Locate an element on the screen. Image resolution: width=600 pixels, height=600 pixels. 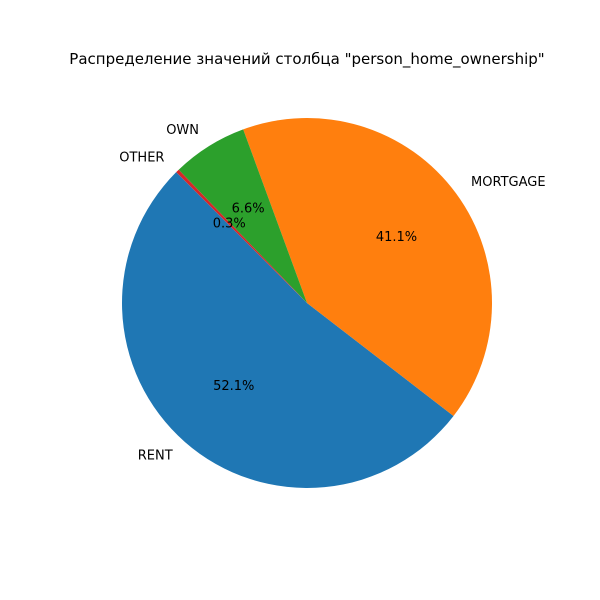
slice-percent-own: 6.6% is located at coordinates (248, 208).